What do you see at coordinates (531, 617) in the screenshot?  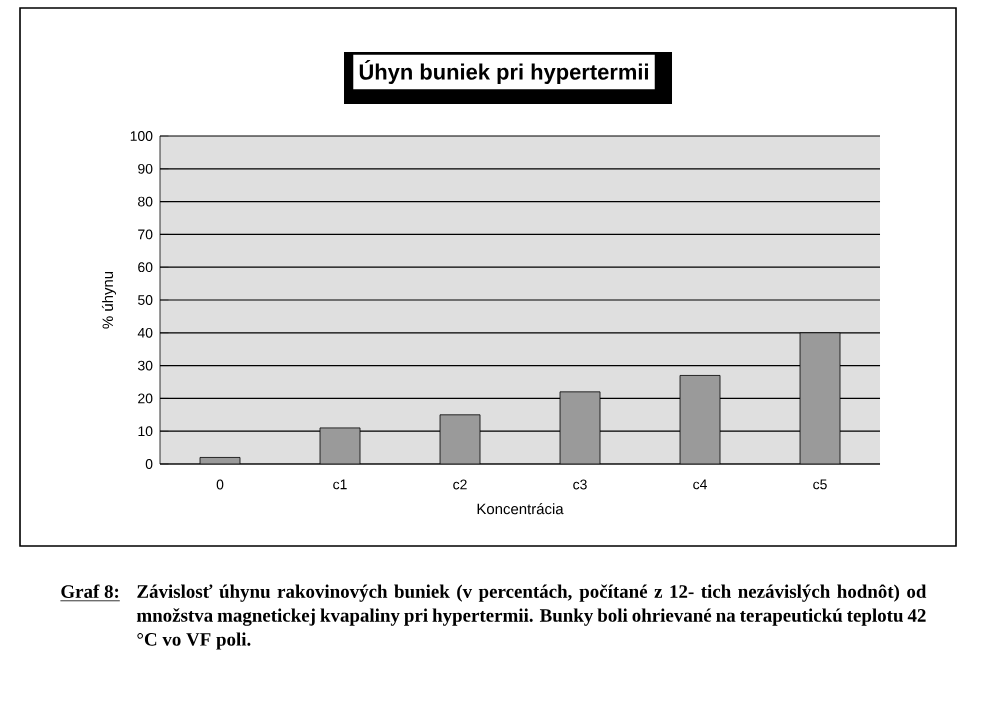 I see `text: Závislosť úhynu rakovinových buniek (v percentách, počítané z 12- tich nezávislých hodnôt) od množstva magnetickej kvapaliny pri hypertermii. Bunky boli ohrievané na terapeutickú teplotu 42 °C vo VF poli.` at bounding box center [531, 617].